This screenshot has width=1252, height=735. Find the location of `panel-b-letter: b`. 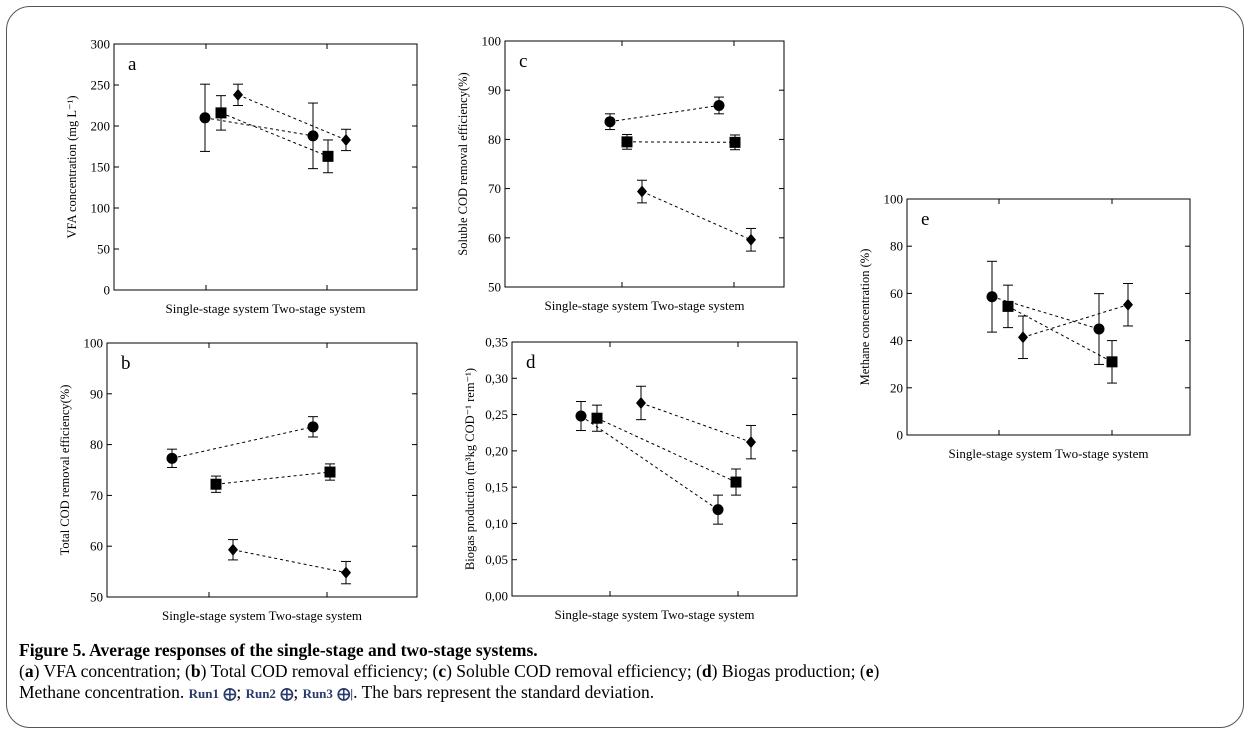

panel-b-letter: b is located at coordinates (126, 363).